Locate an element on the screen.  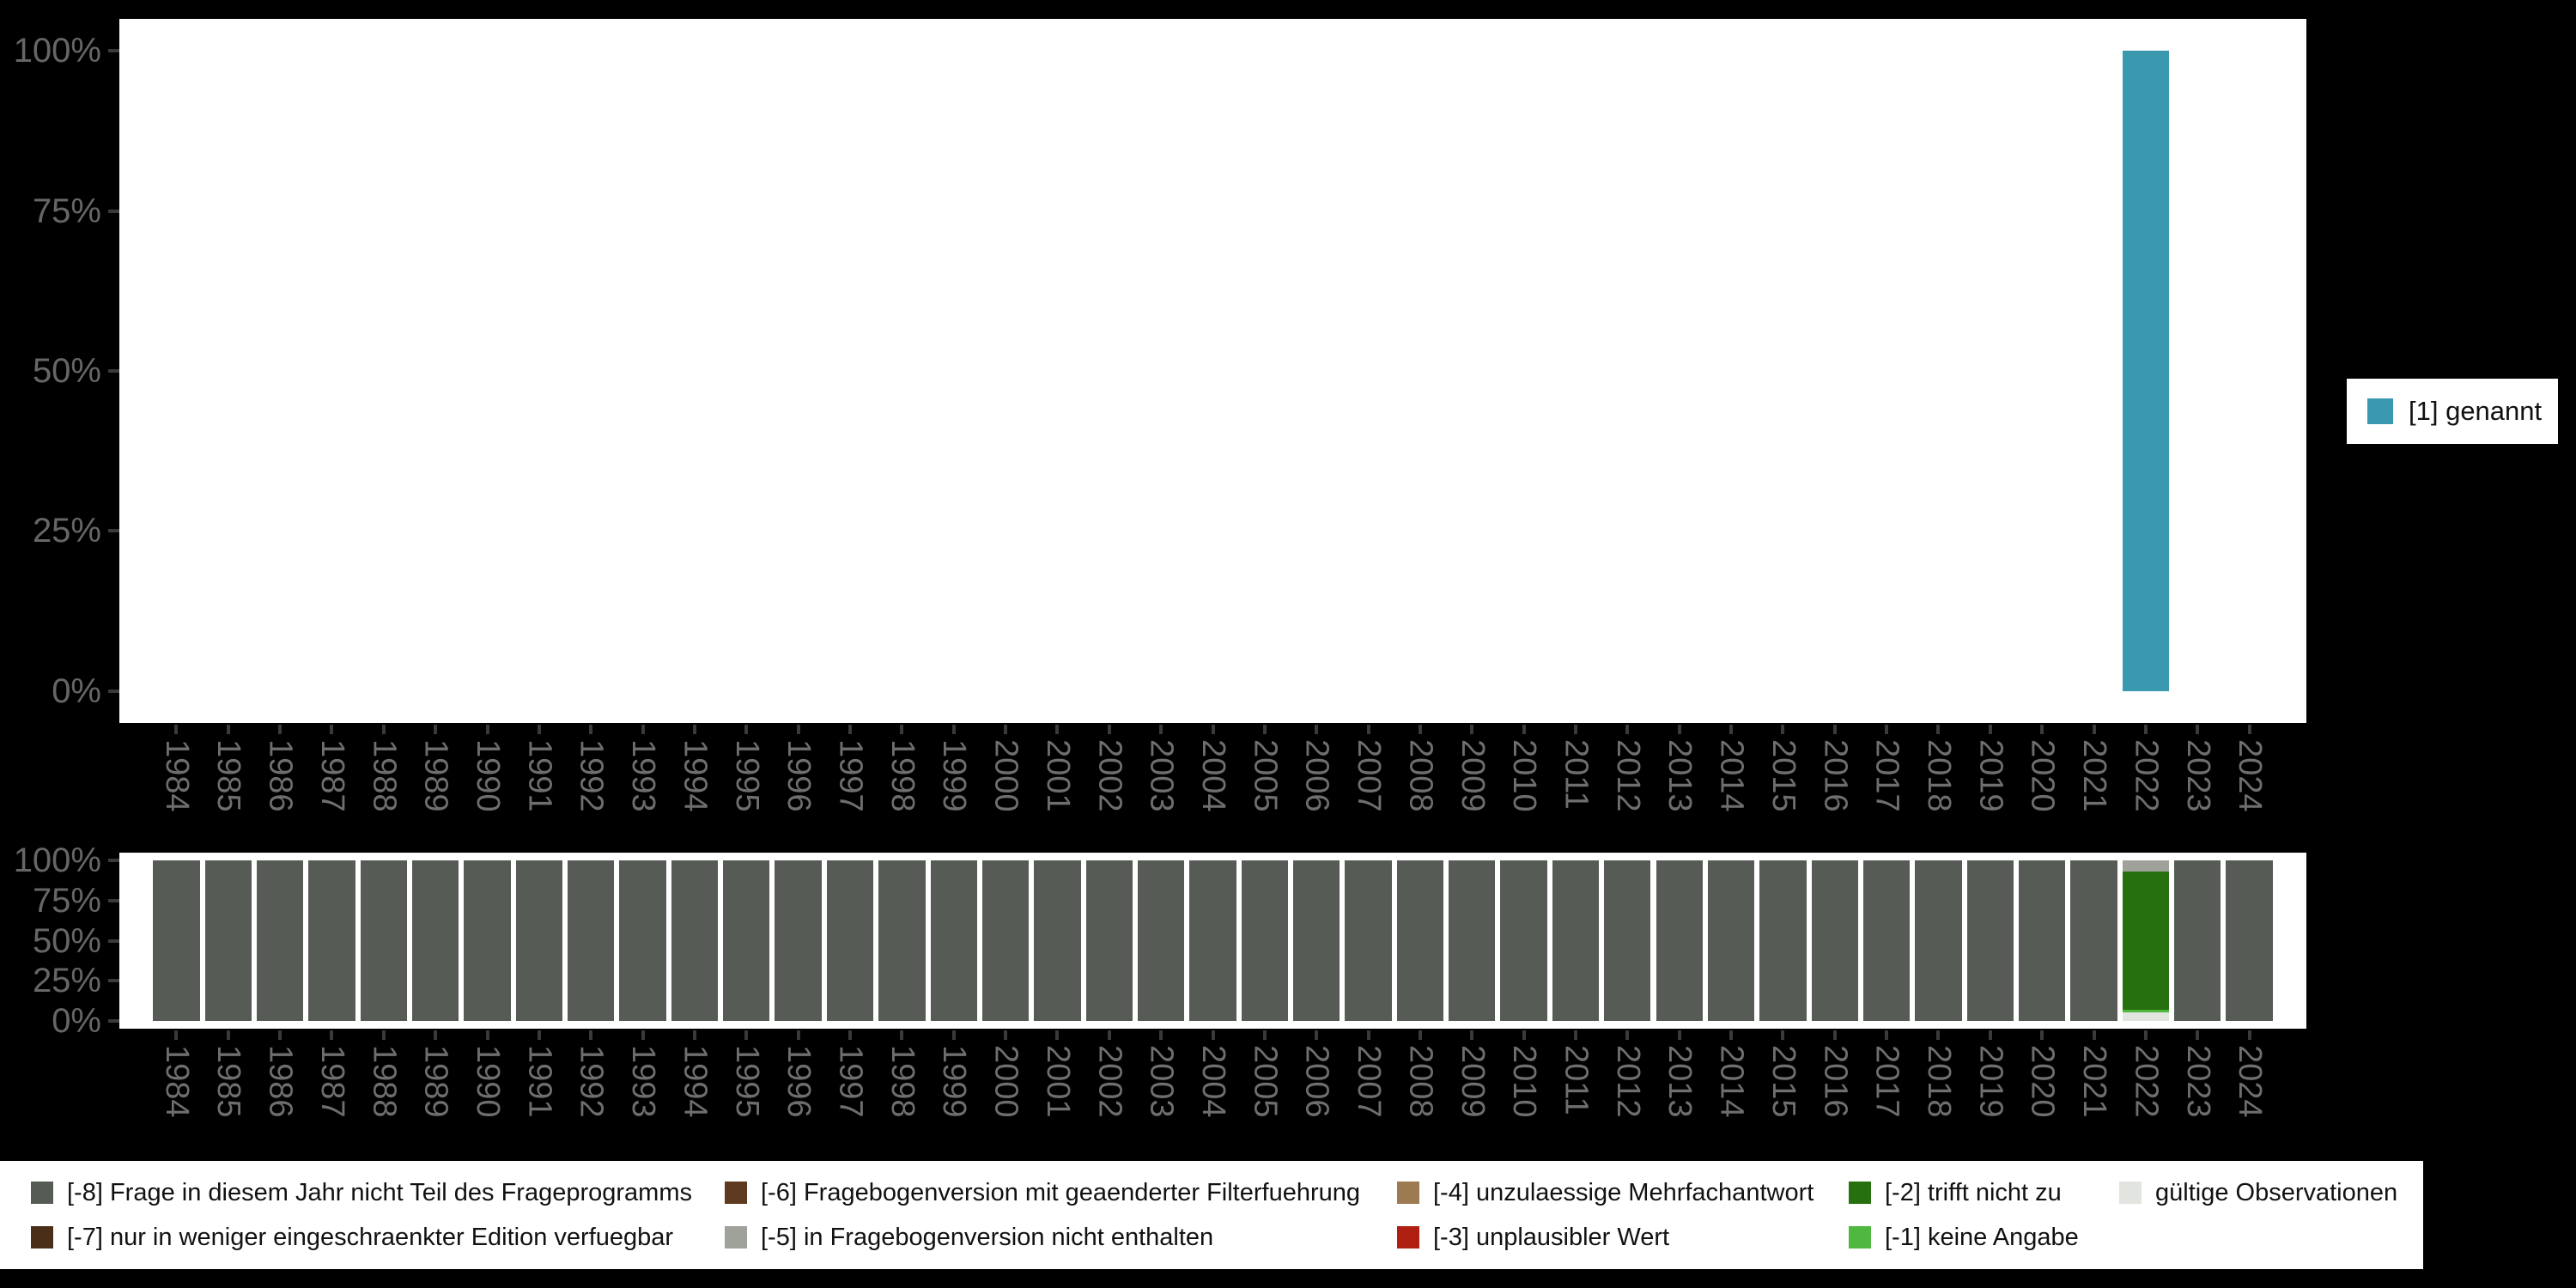
x-tick-label-1986: 1986 is located at coordinates (280, 1081).